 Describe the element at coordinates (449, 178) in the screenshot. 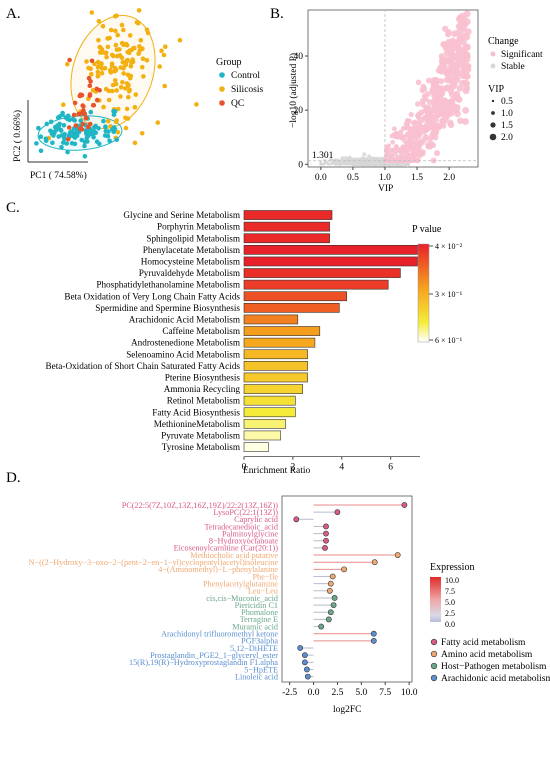

I see `x-tick-label: 2.0` at that location.